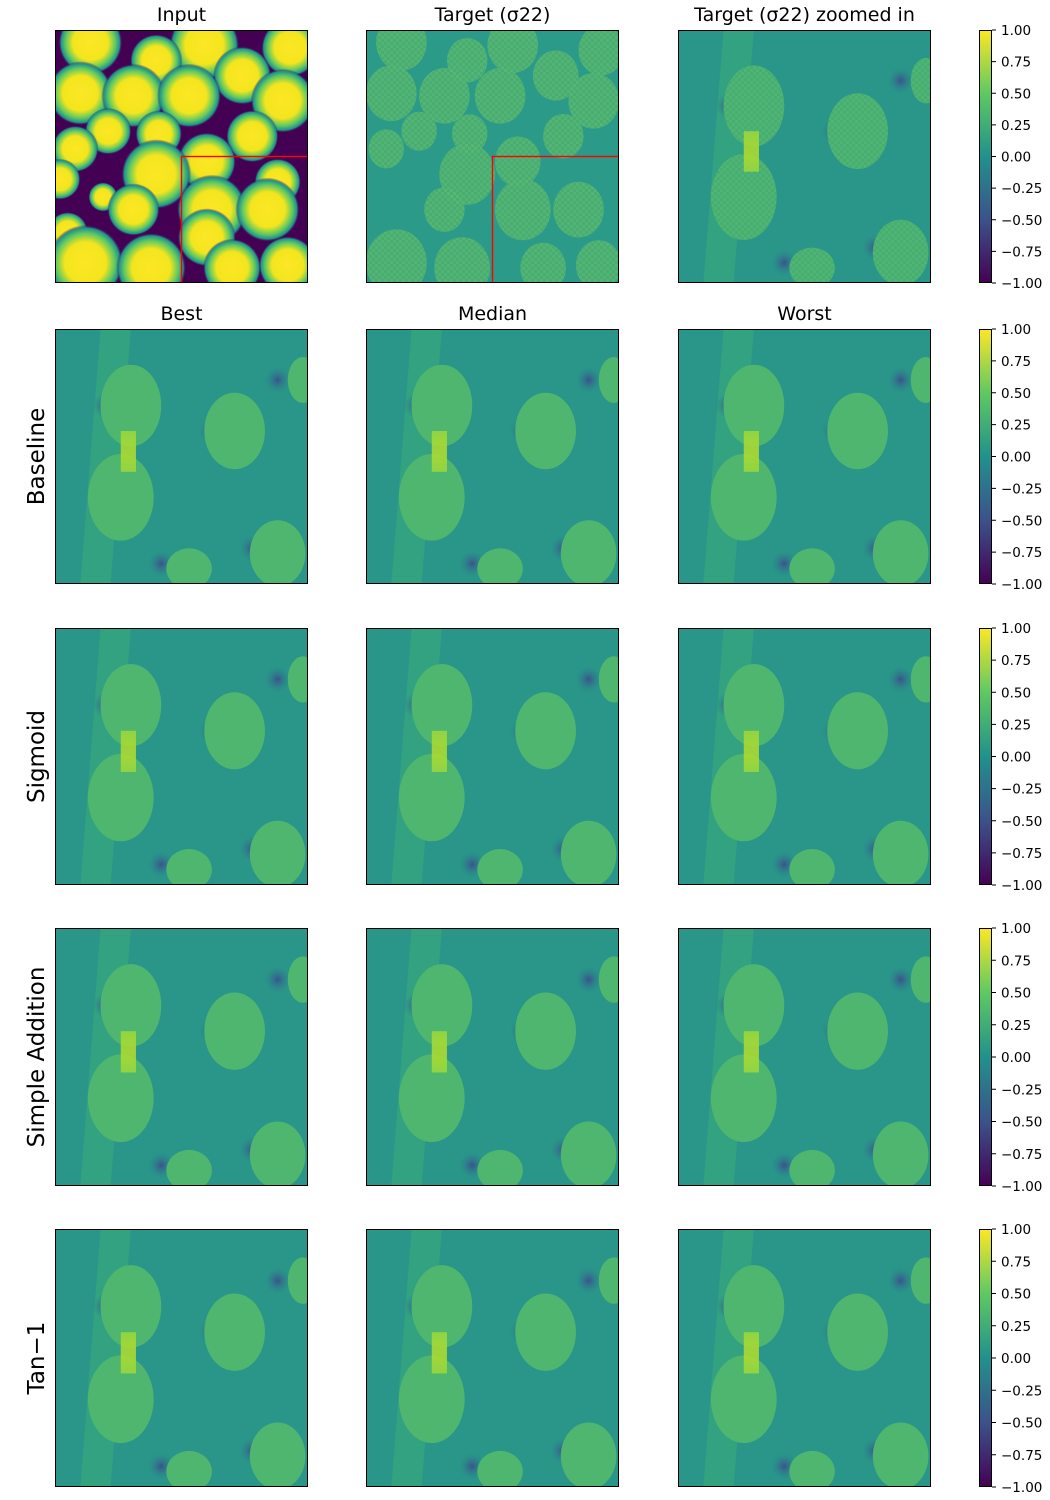 The image size is (1050, 1500). I want to click on input-heatmap-image, so click(181, 156).